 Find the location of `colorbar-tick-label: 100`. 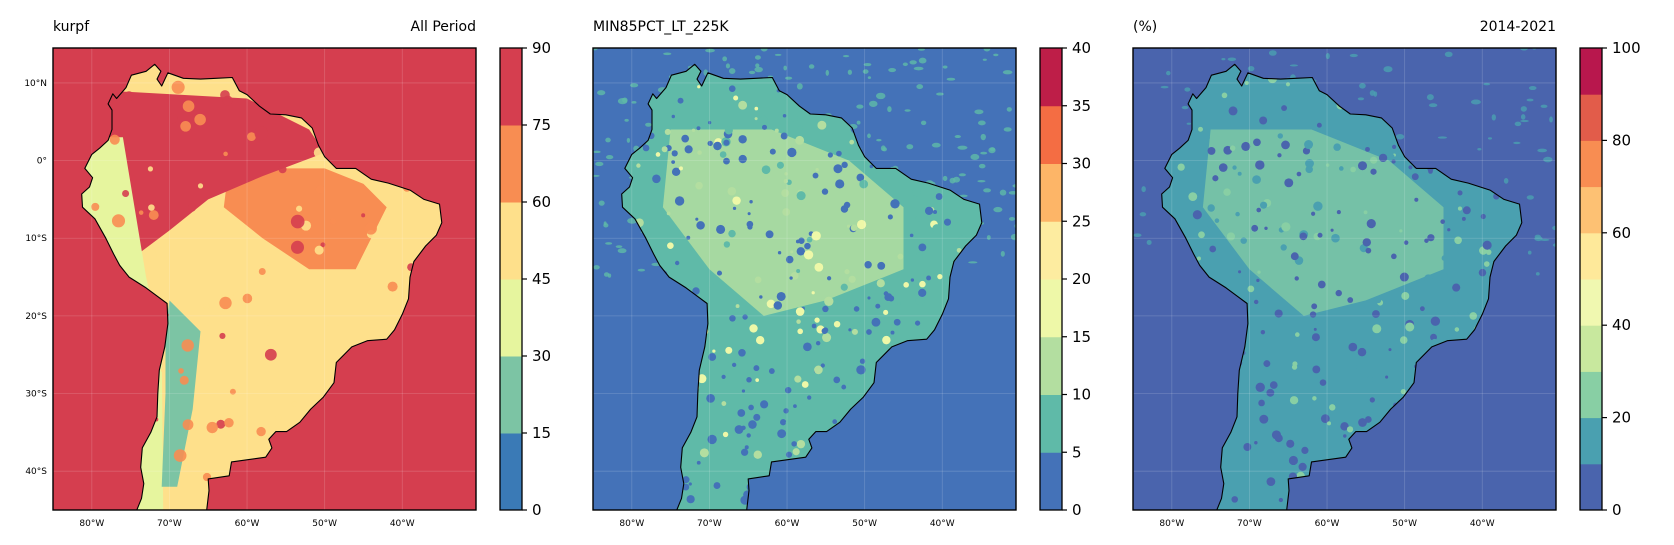

colorbar-tick-label: 100 is located at coordinates (1626, 48).